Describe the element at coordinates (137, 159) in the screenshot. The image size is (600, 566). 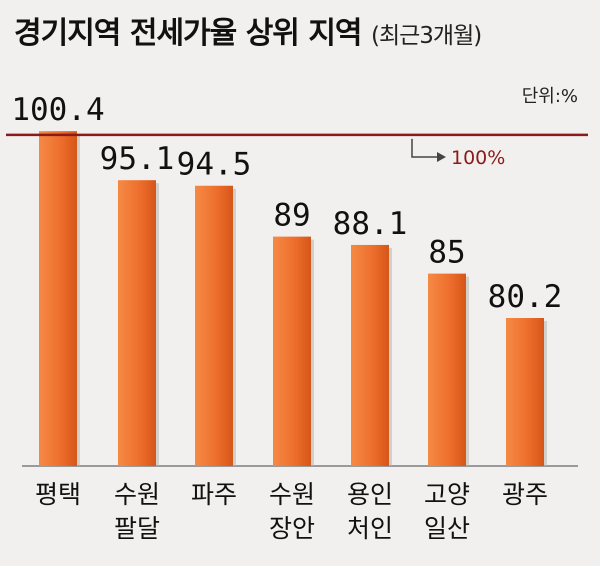
I see `value-label: 95.1` at that location.